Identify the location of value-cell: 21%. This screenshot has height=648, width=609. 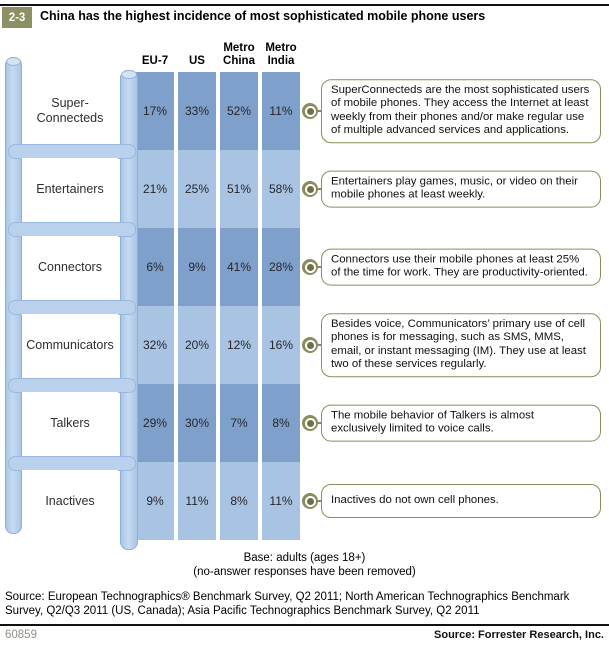
(155, 189).